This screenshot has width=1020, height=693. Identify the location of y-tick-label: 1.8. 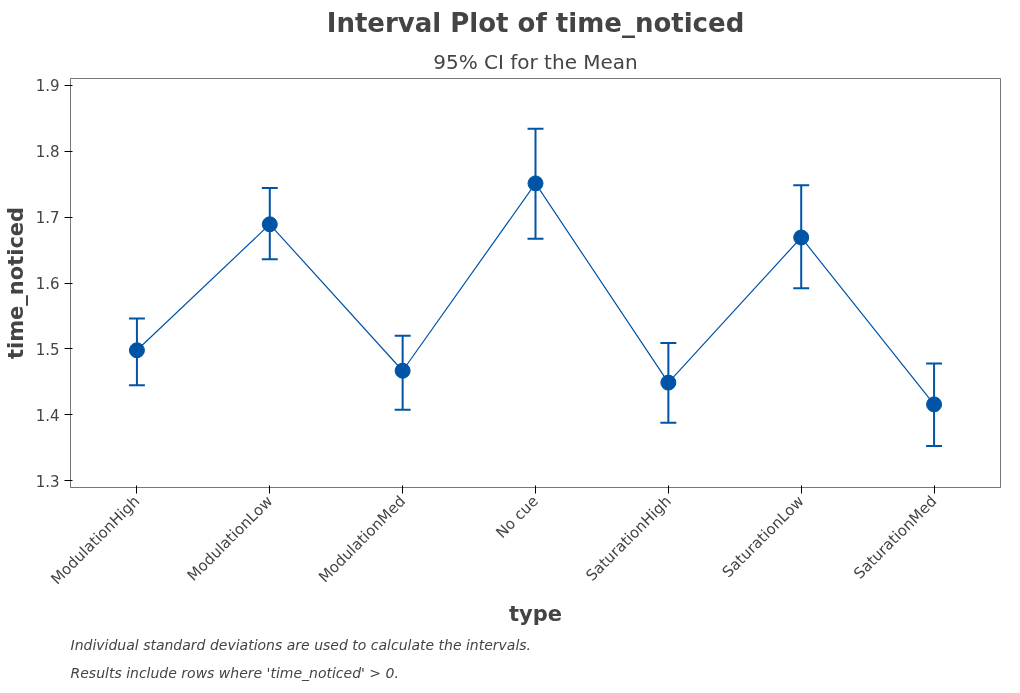
(47, 152).